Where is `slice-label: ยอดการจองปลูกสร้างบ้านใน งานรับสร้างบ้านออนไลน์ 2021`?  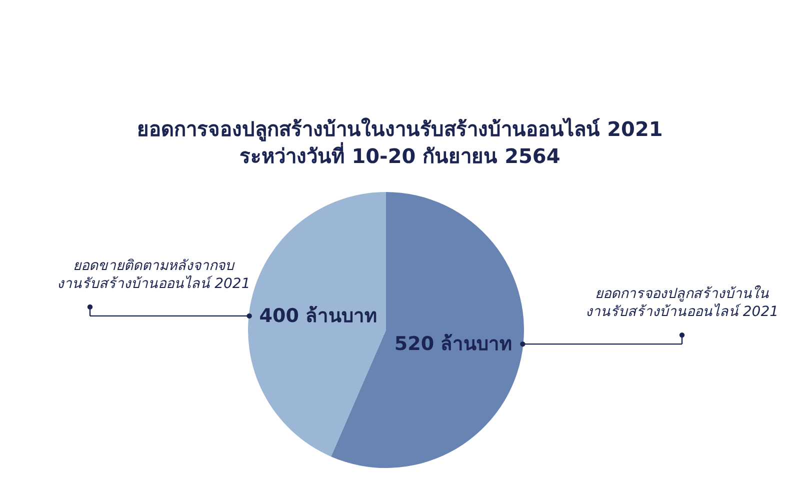 slice-label: ยอดการจองปลูกสร้างบ้านใน งานรับสร้างบ้านออนไลน์ 2021 is located at coordinates (682, 302).